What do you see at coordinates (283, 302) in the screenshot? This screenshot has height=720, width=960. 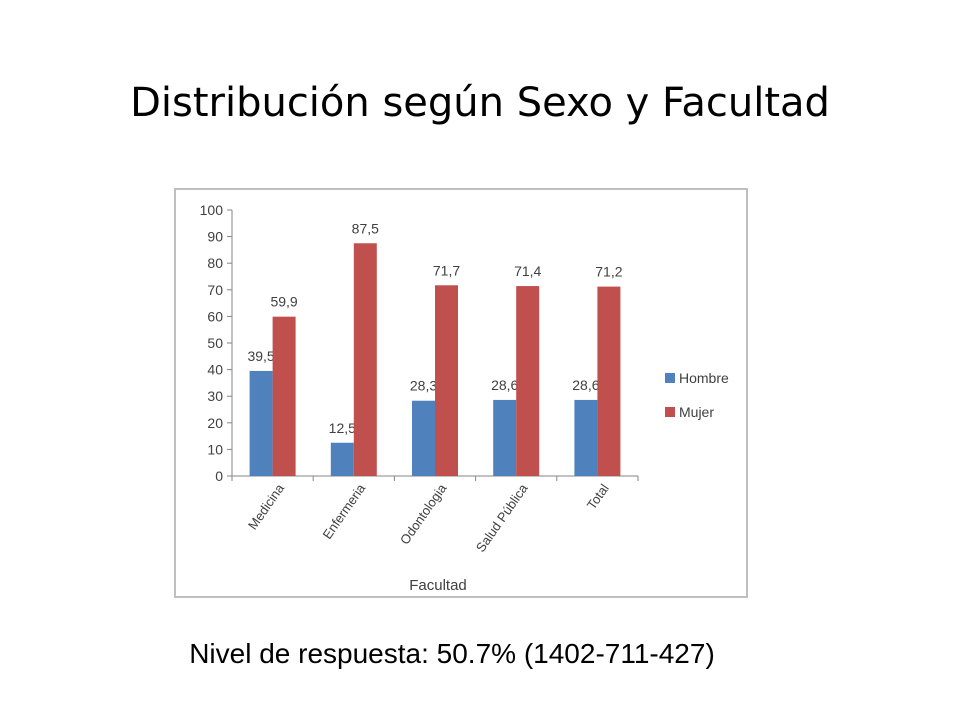 I see `data-label: 59,9` at bounding box center [283, 302].